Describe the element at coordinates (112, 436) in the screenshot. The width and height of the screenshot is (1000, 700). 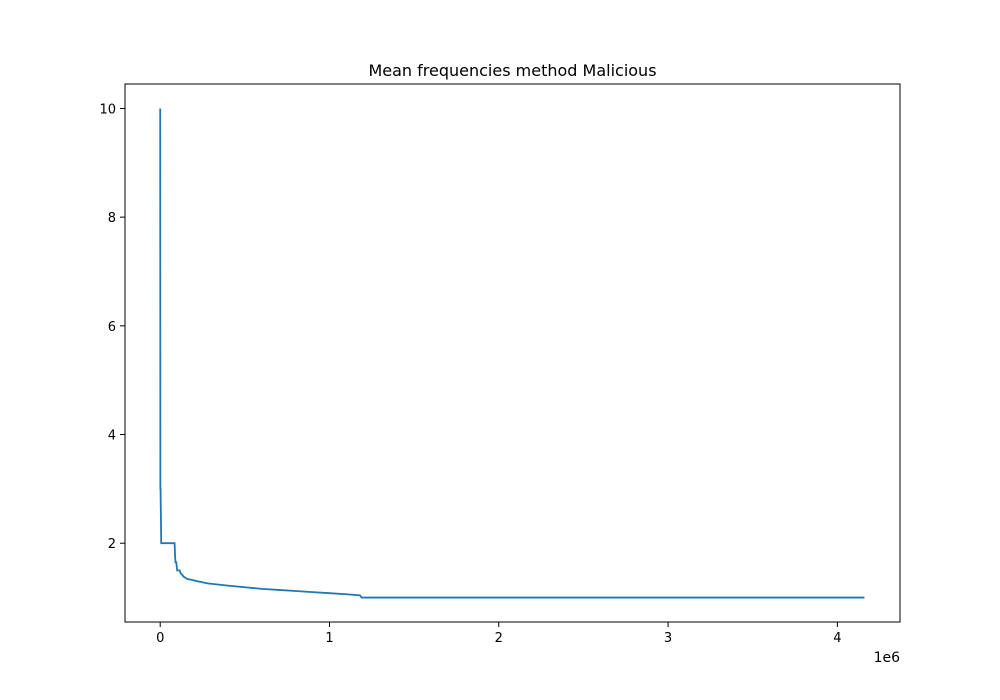
I see `y-tick-label-1: 4` at that location.